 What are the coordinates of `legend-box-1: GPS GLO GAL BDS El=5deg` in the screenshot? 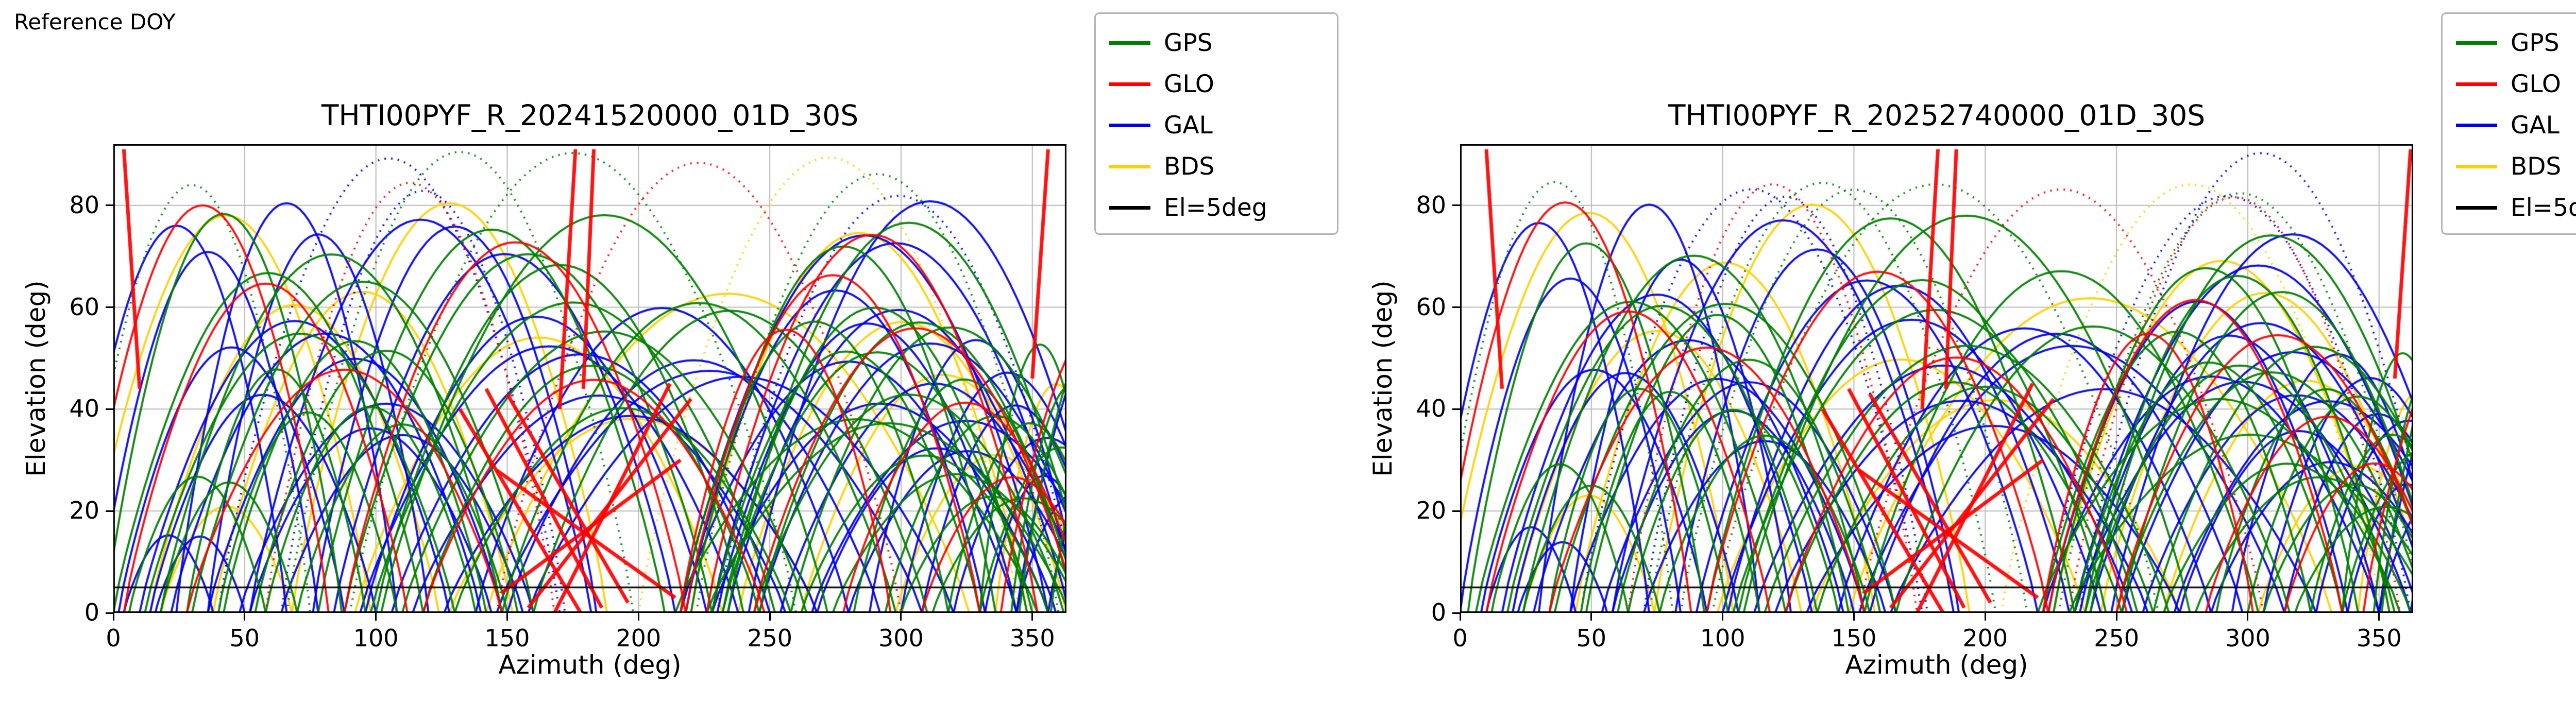 It's located at (1216, 123).